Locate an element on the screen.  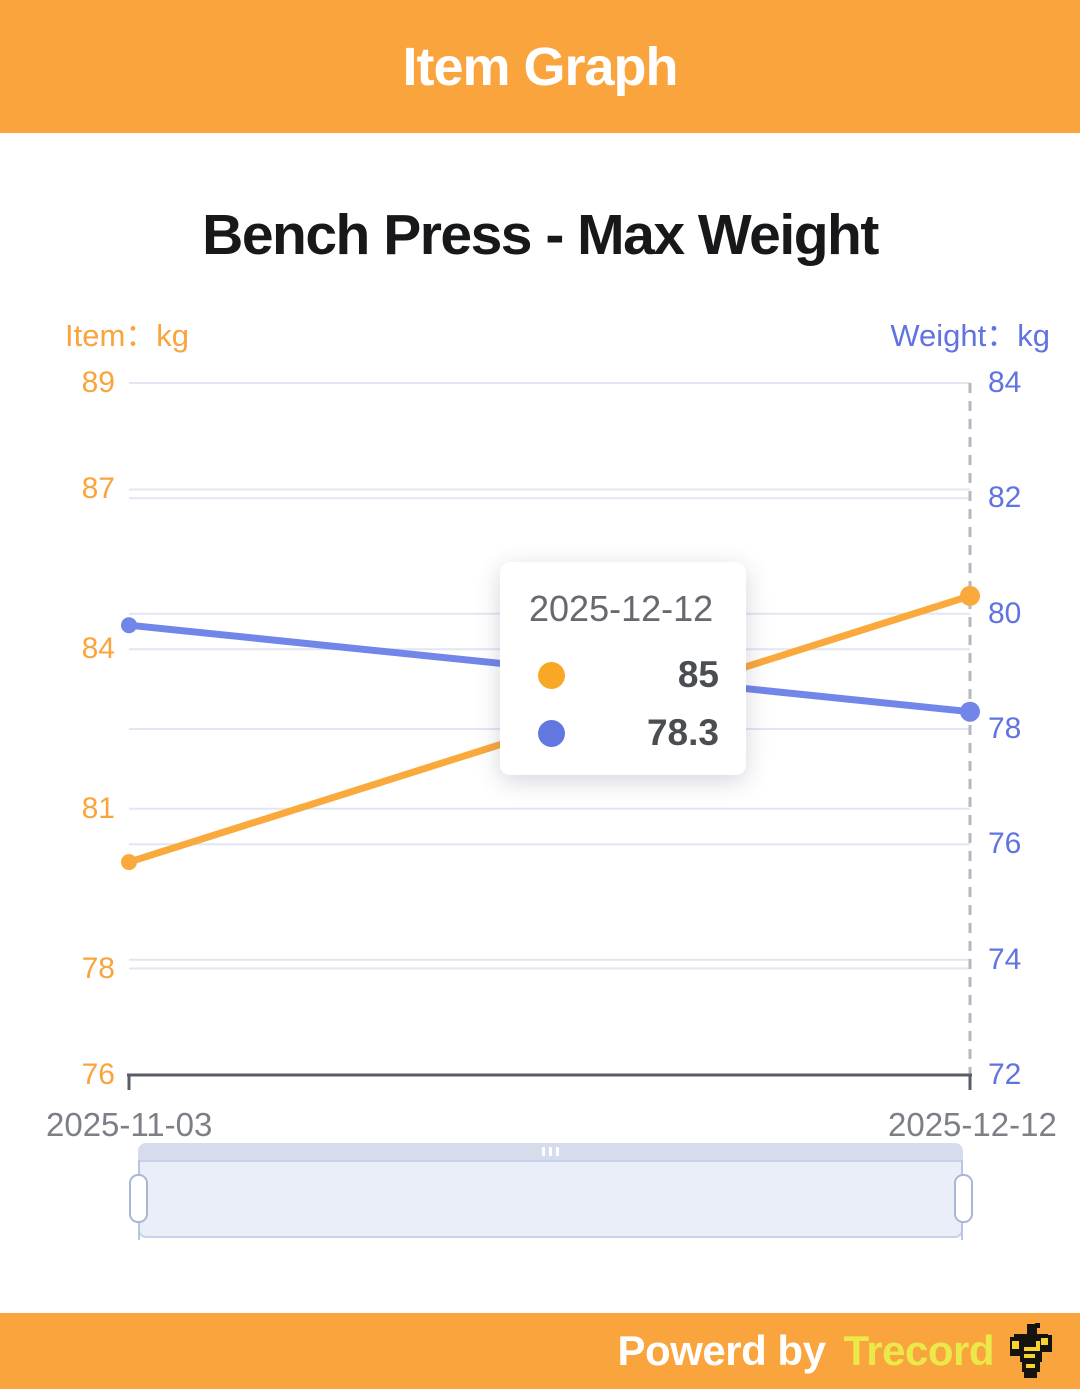
page-title: Item Graph is located at coordinates (540, 66).